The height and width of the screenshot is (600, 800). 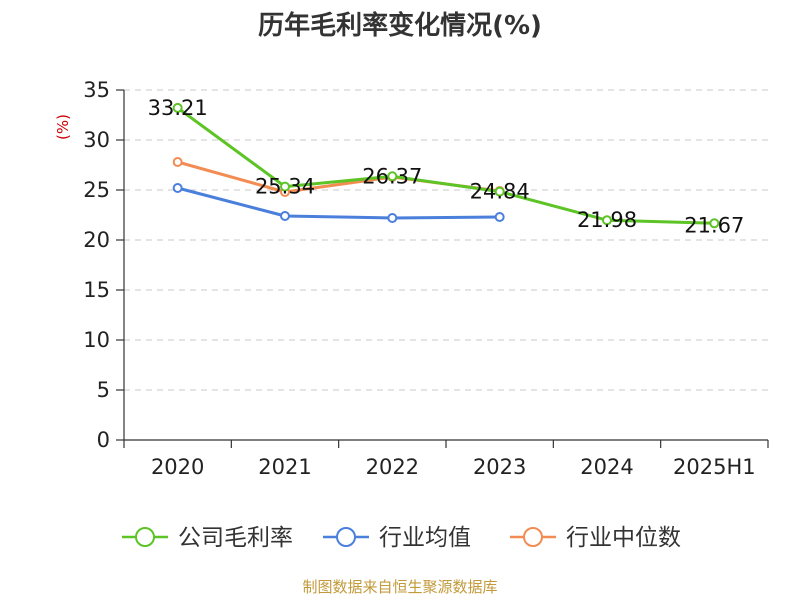 I want to click on legend-item: 行业均值, so click(x=397, y=538).